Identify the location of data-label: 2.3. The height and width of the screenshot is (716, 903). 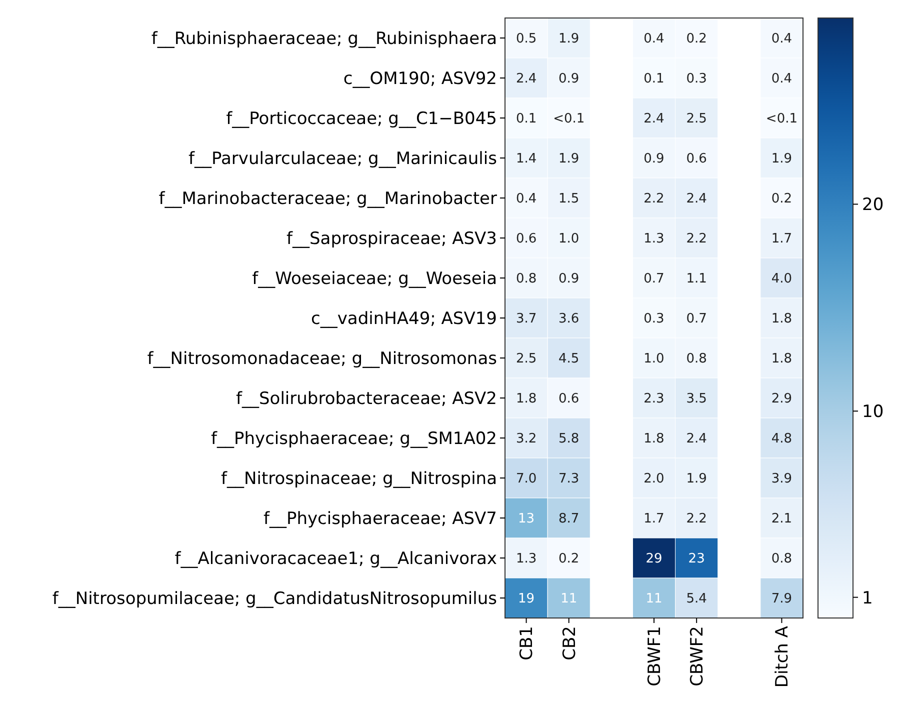
(654, 399).